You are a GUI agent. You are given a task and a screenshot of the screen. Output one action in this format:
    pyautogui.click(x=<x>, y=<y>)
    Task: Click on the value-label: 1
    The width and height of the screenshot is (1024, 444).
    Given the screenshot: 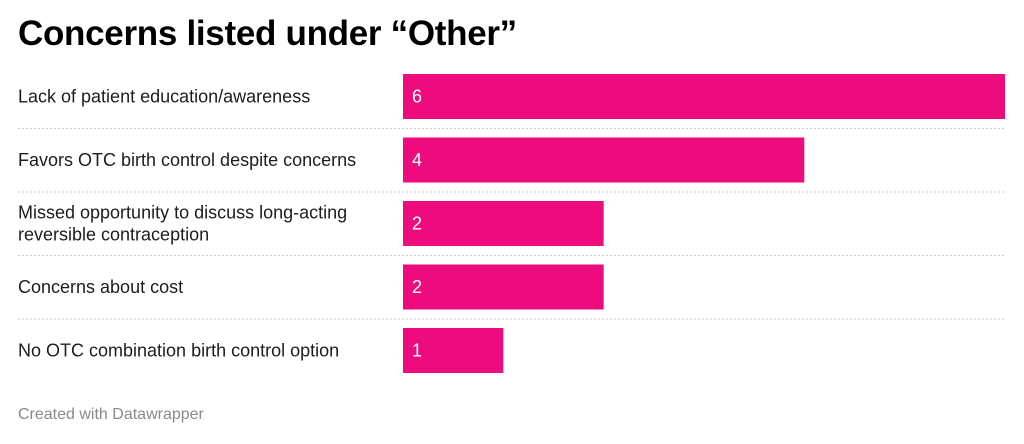 What is the action you would take?
    pyautogui.click(x=417, y=351)
    